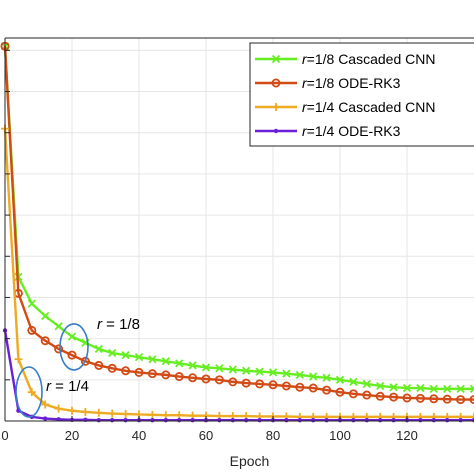 This screenshot has width=474, height=474. What do you see at coordinates (118, 324) in the screenshot?
I see `annotation-label-r18: r = 1/8` at bounding box center [118, 324].